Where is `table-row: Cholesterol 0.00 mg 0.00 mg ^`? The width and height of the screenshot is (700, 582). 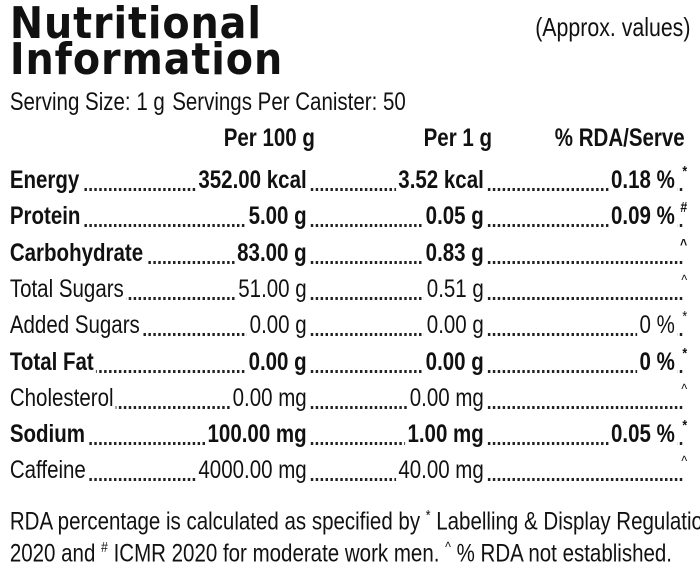
table-row: Cholesterol 0.00 mg 0.00 mg ^ is located at coordinates (347, 393).